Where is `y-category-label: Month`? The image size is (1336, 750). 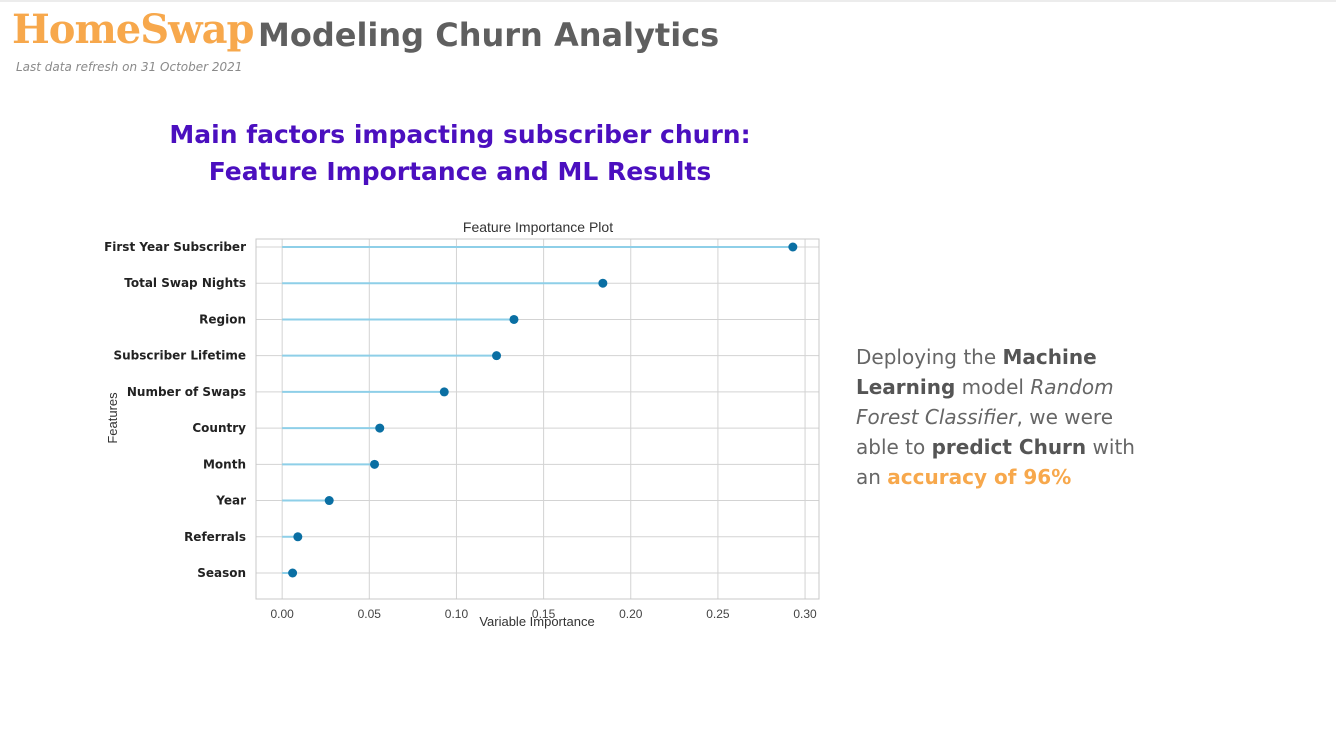
y-category-label: Month is located at coordinates (224, 464).